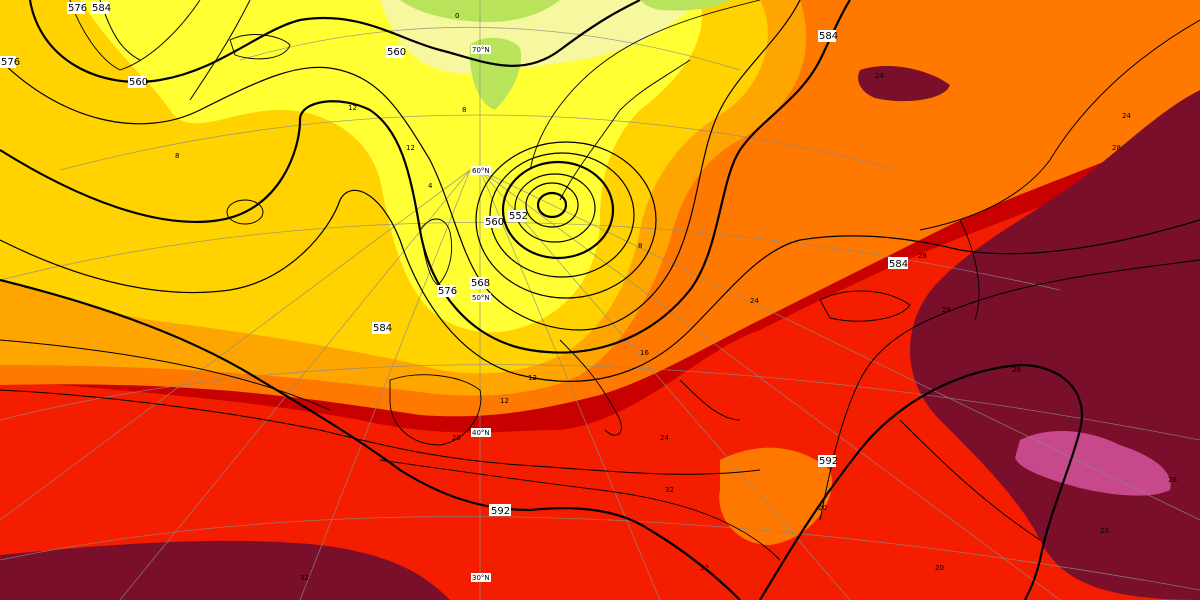 The image size is (1200, 600). I want to click on coast-arabia, so click(970, 480).